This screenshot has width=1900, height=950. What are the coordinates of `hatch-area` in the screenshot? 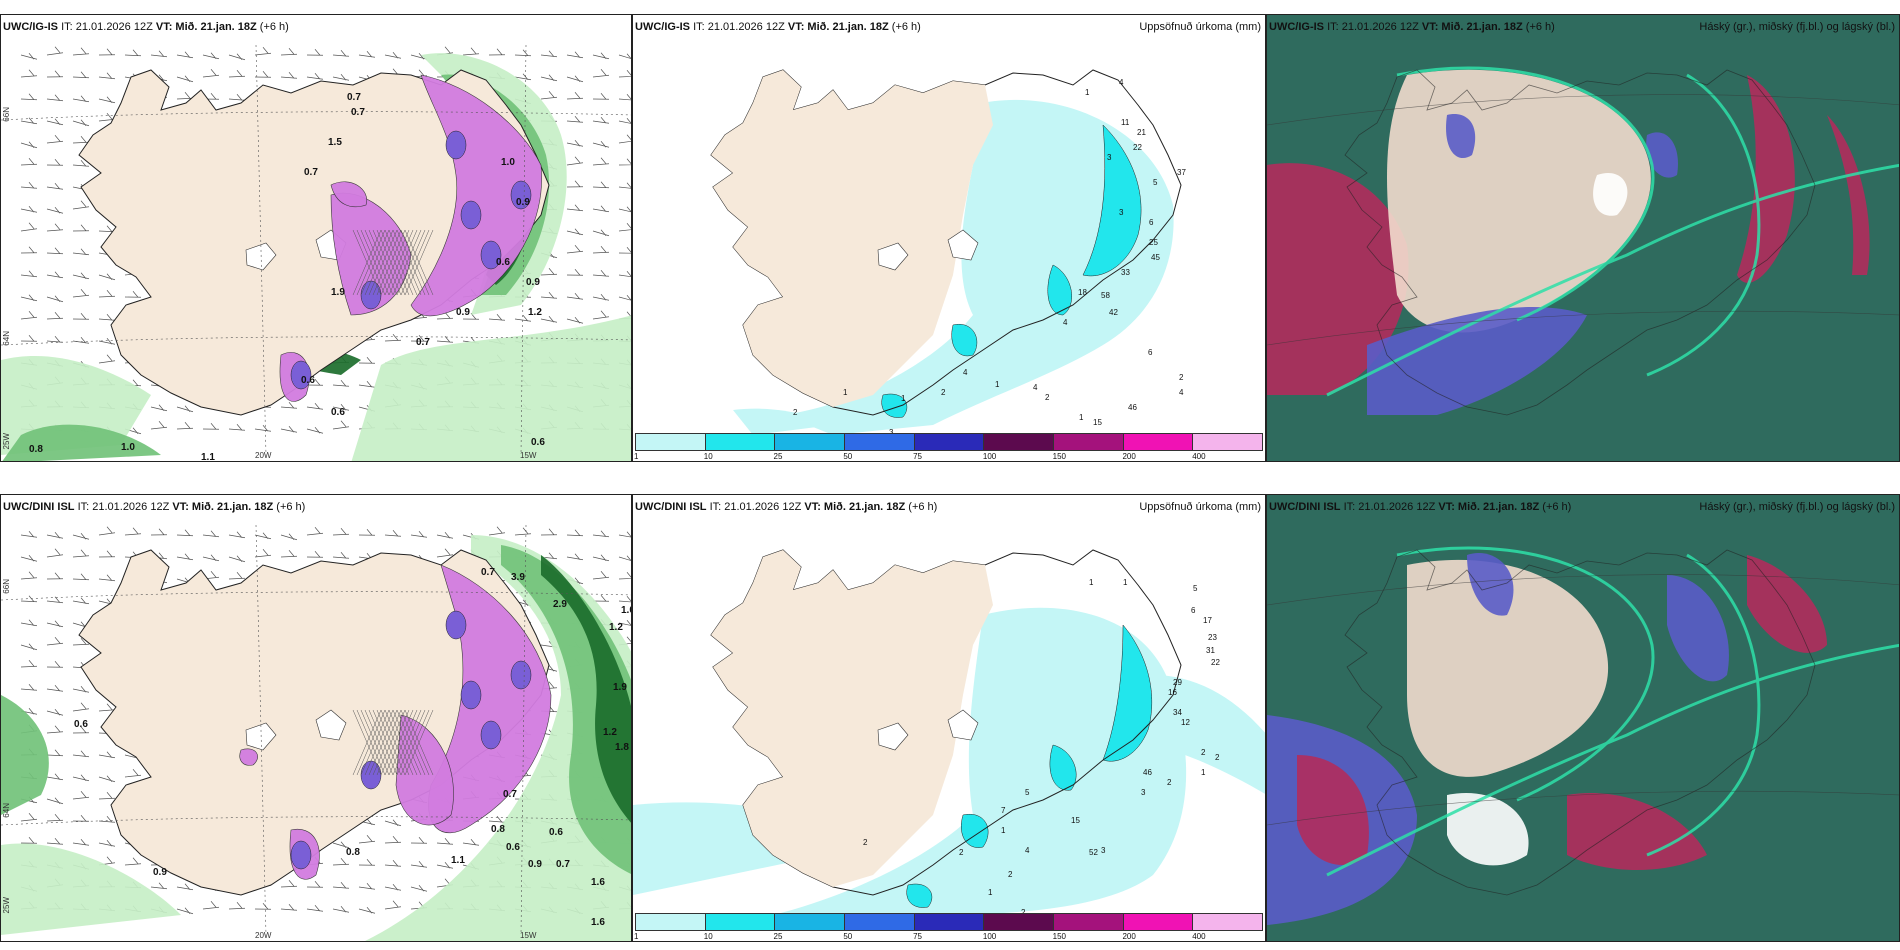 It's located at (393, 742).